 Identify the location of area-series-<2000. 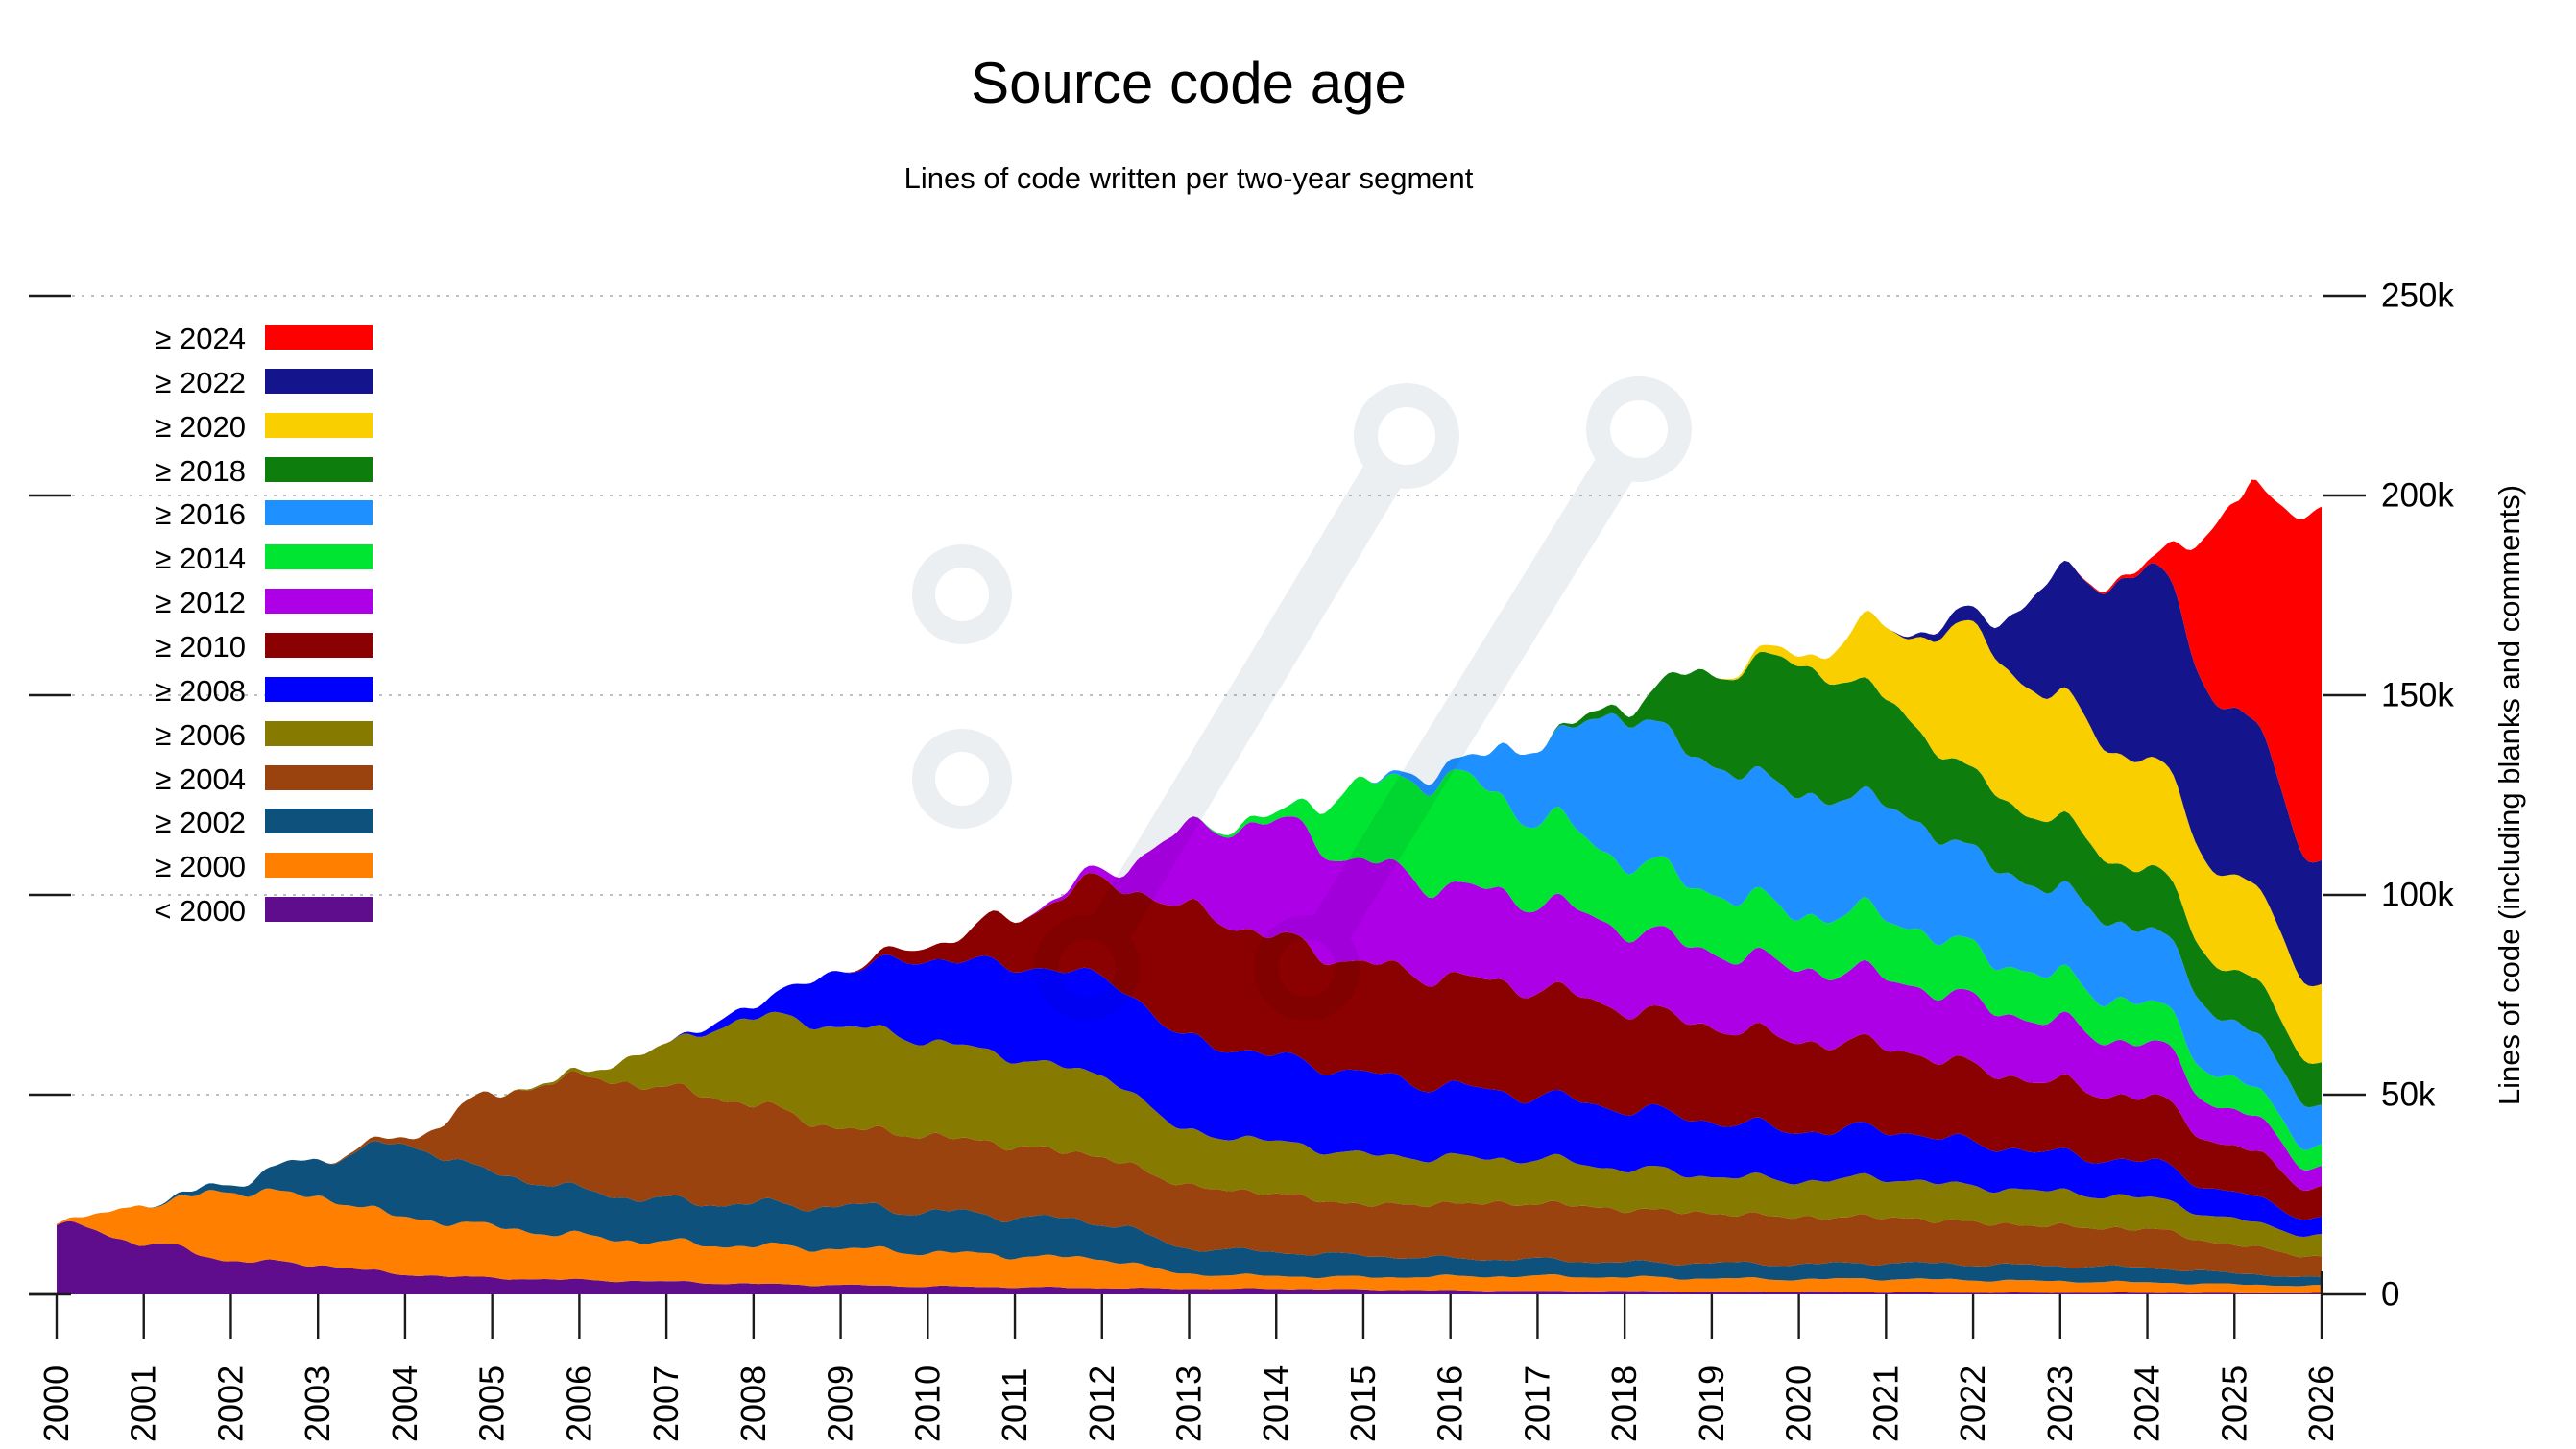
(1189, 1257).